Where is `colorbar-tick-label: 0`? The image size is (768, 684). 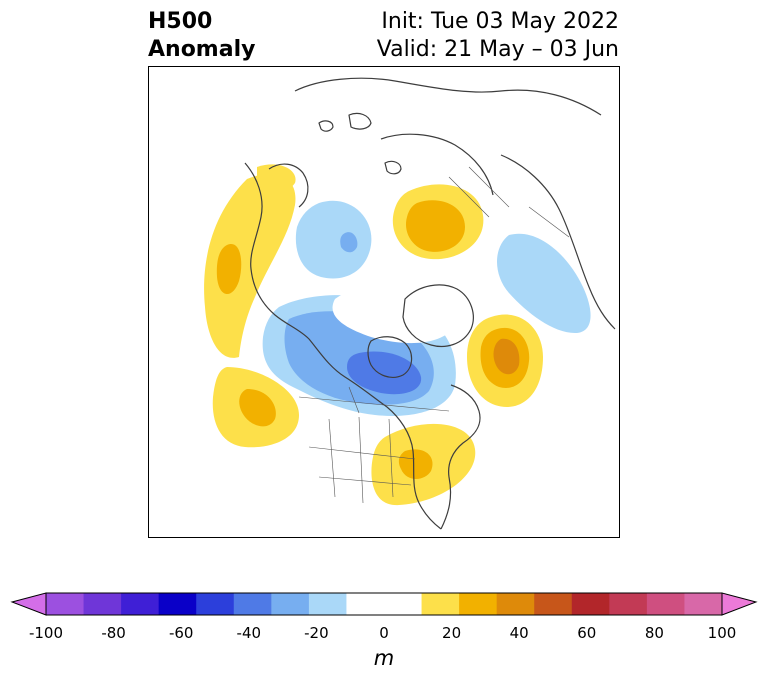
colorbar-tick-label: 0 is located at coordinates (384, 633).